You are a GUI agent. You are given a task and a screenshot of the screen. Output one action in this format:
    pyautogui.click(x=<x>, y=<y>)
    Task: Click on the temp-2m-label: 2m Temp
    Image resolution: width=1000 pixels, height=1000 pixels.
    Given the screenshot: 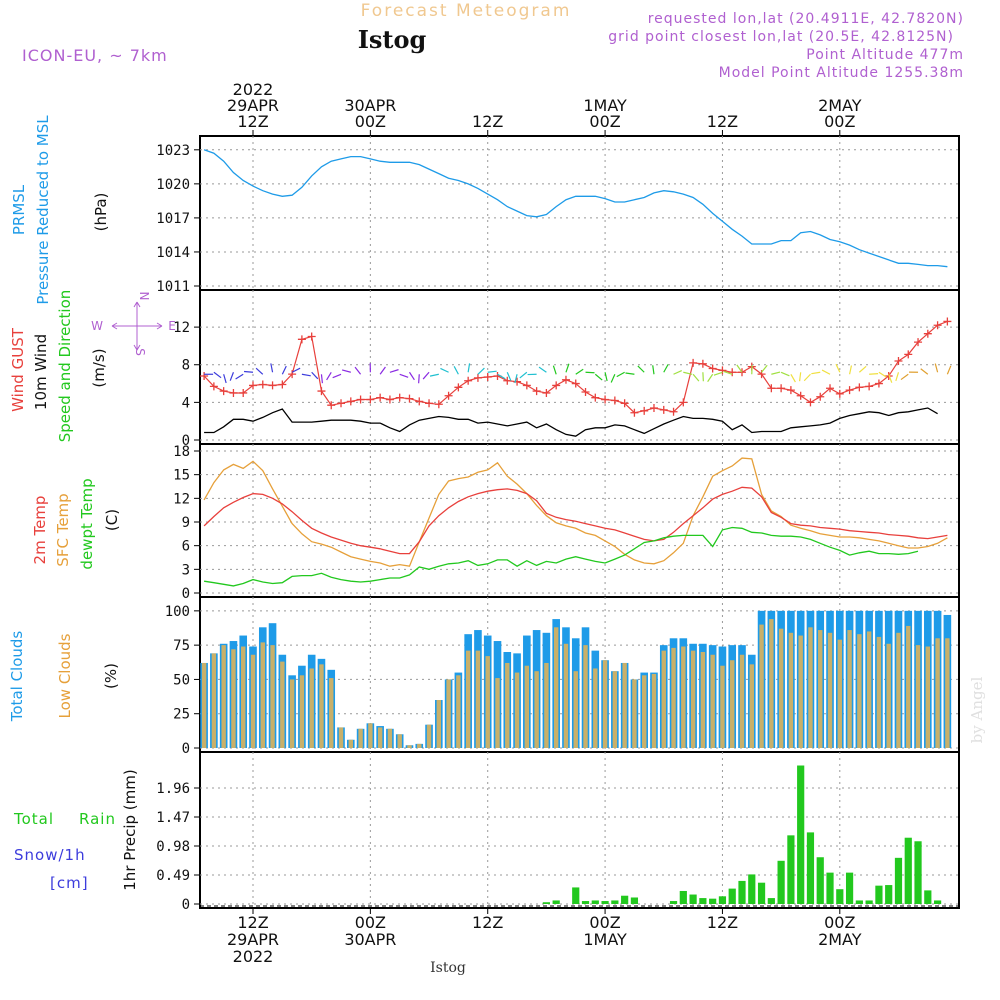 What is the action you would take?
    pyautogui.click(x=40, y=530)
    